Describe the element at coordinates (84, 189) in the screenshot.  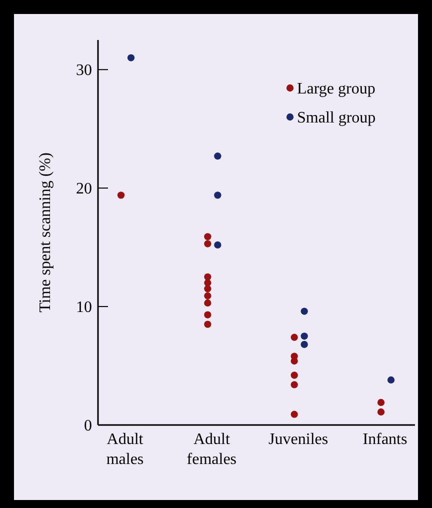
I see `y-tick-label: 20` at that location.